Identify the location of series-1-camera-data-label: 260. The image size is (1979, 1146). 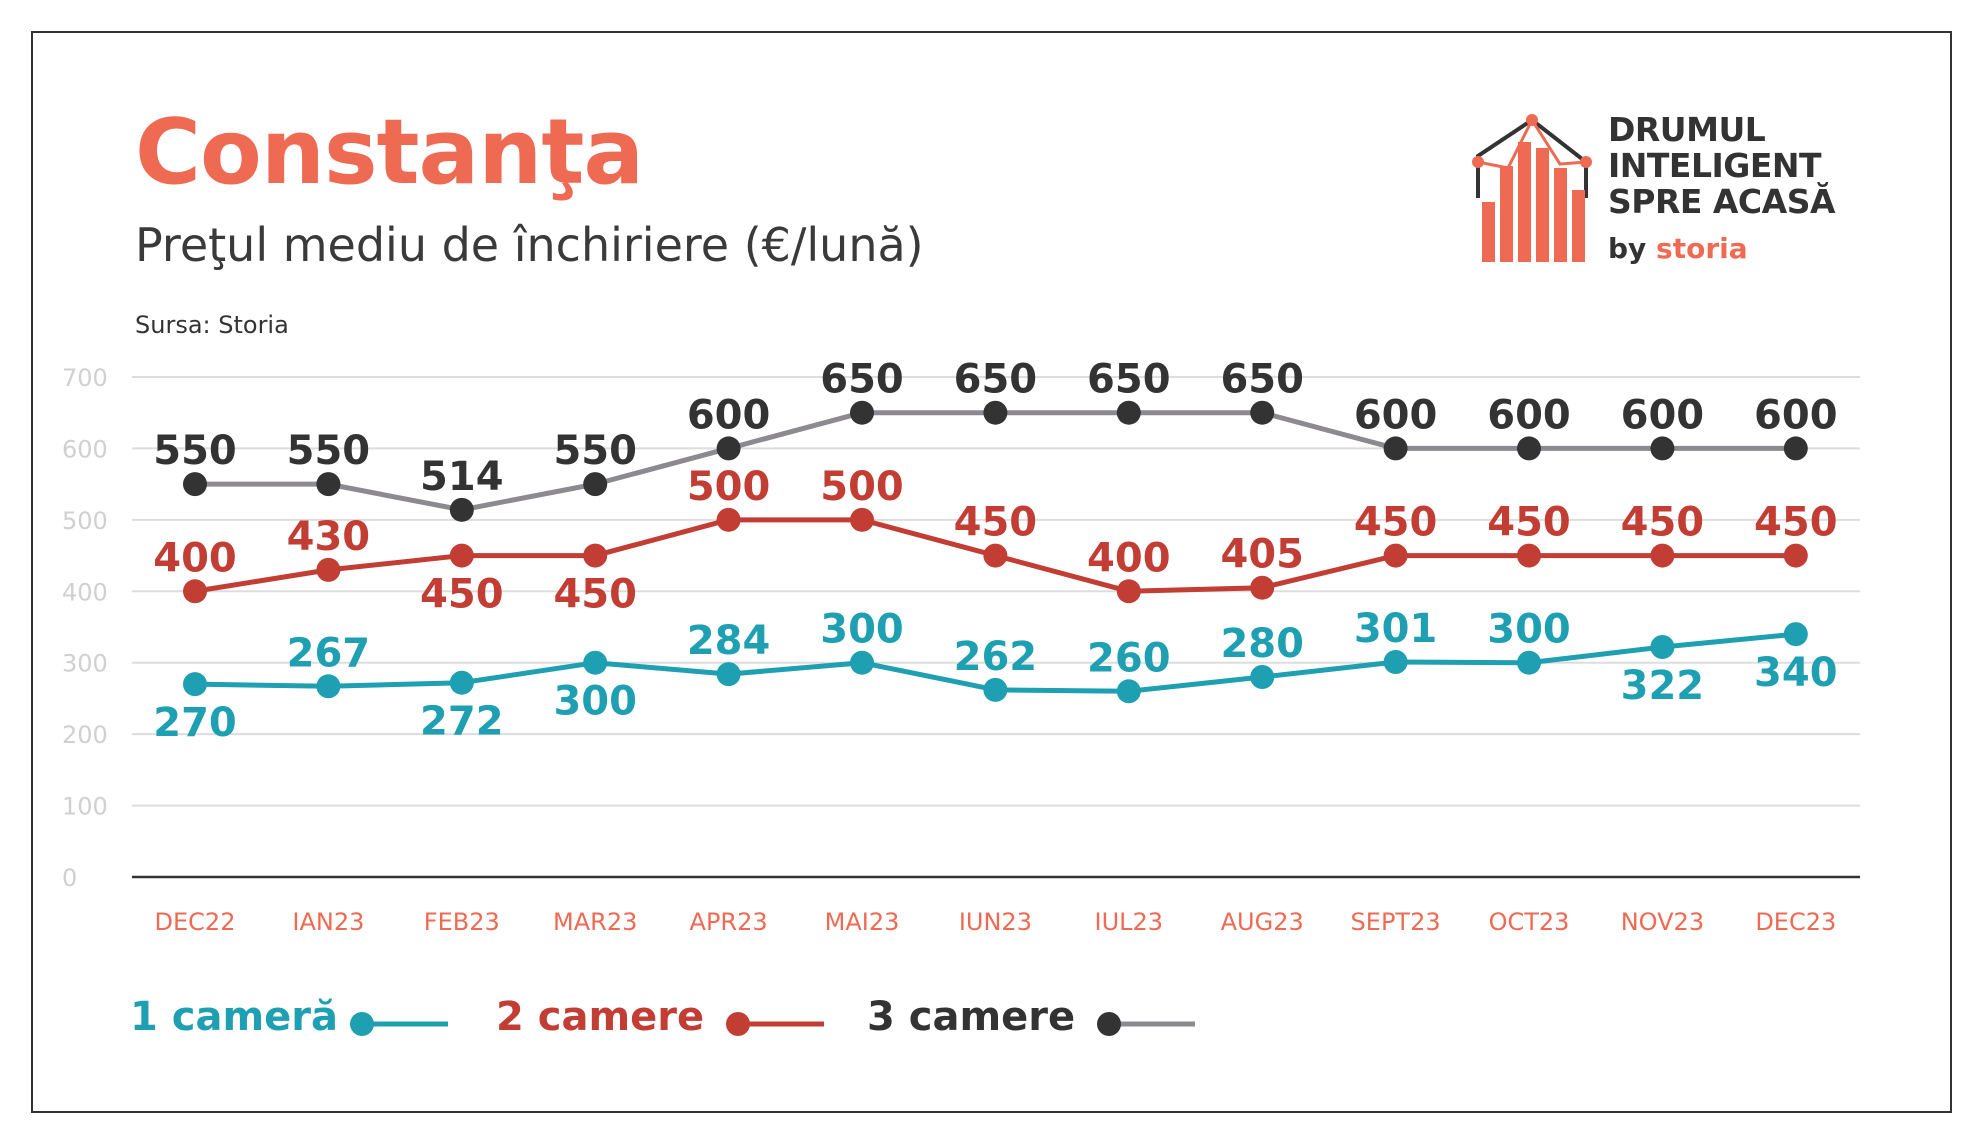
(1129, 658).